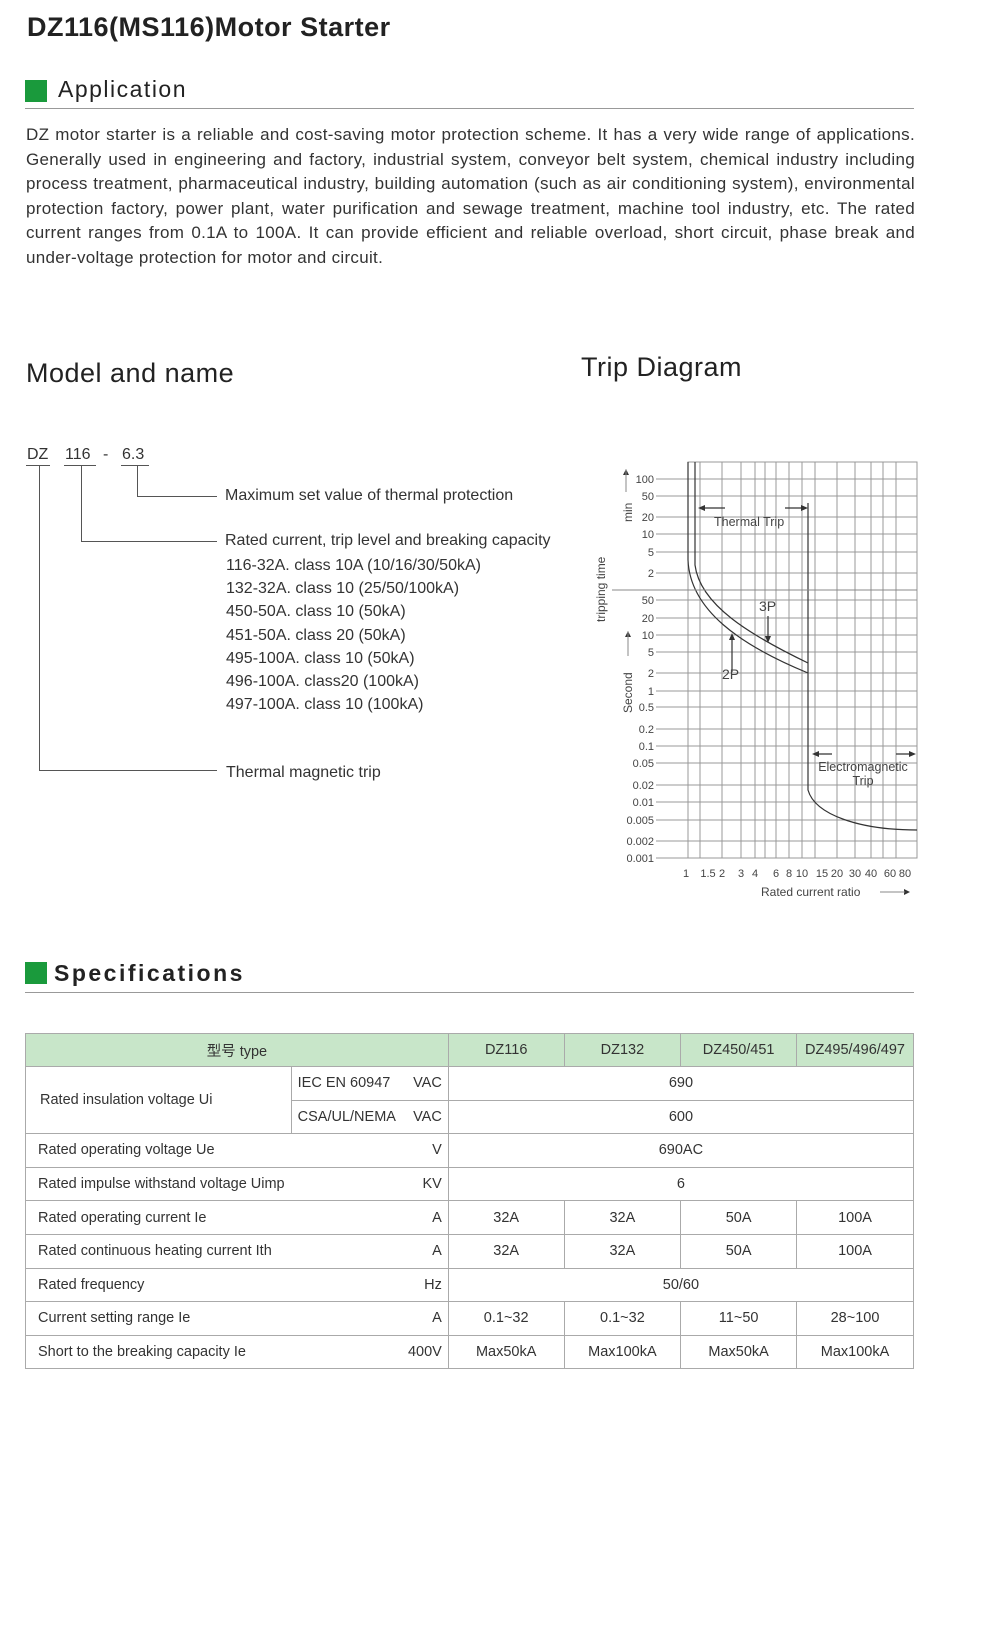 The height and width of the screenshot is (1643, 1000). What do you see at coordinates (811, 892) in the screenshot?
I see `x-axis-label: Rated current ratio` at bounding box center [811, 892].